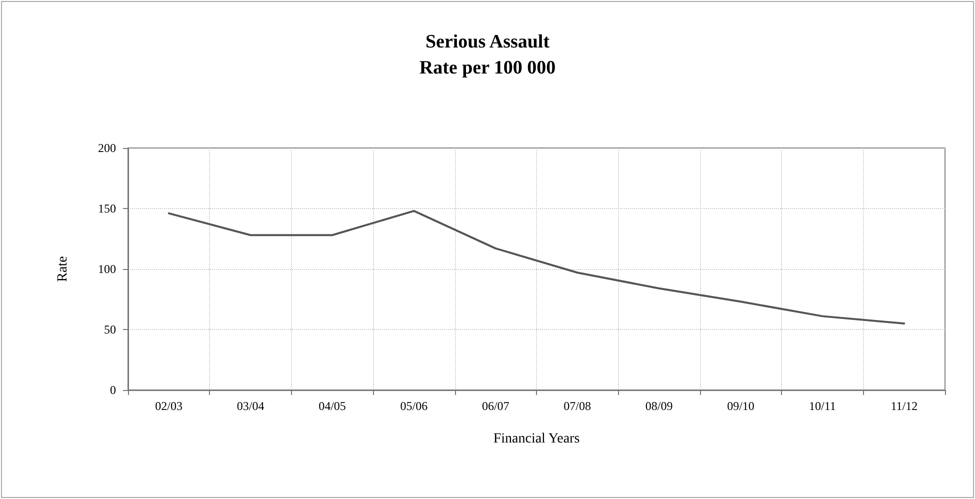 The width and height of the screenshot is (975, 499). What do you see at coordinates (487, 55) in the screenshot?
I see `chart-title: Serious Assault Rate per 100 000` at bounding box center [487, 55].